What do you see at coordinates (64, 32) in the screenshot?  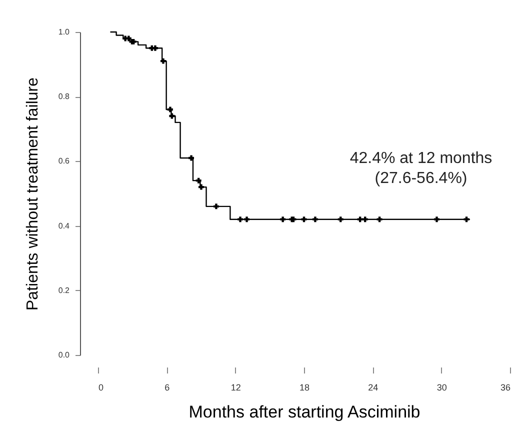 I see `y-tick-label: 1.0` at bounding box center [64, 32].